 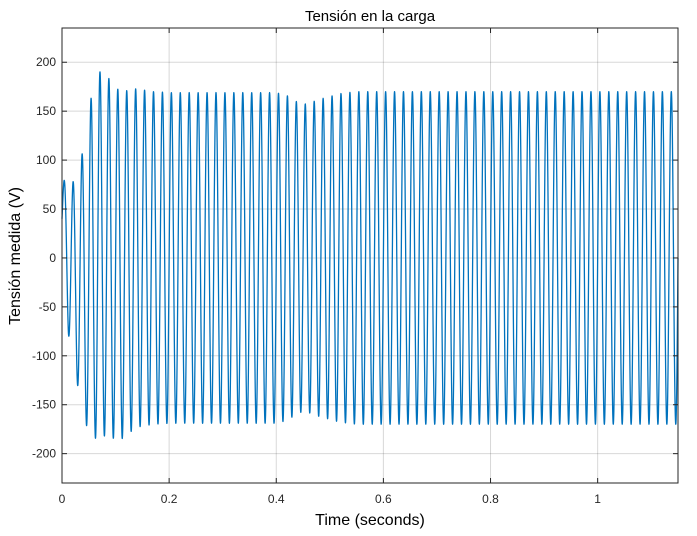 I want to click on y-tick-label: -200, so click(x=44, y=454).